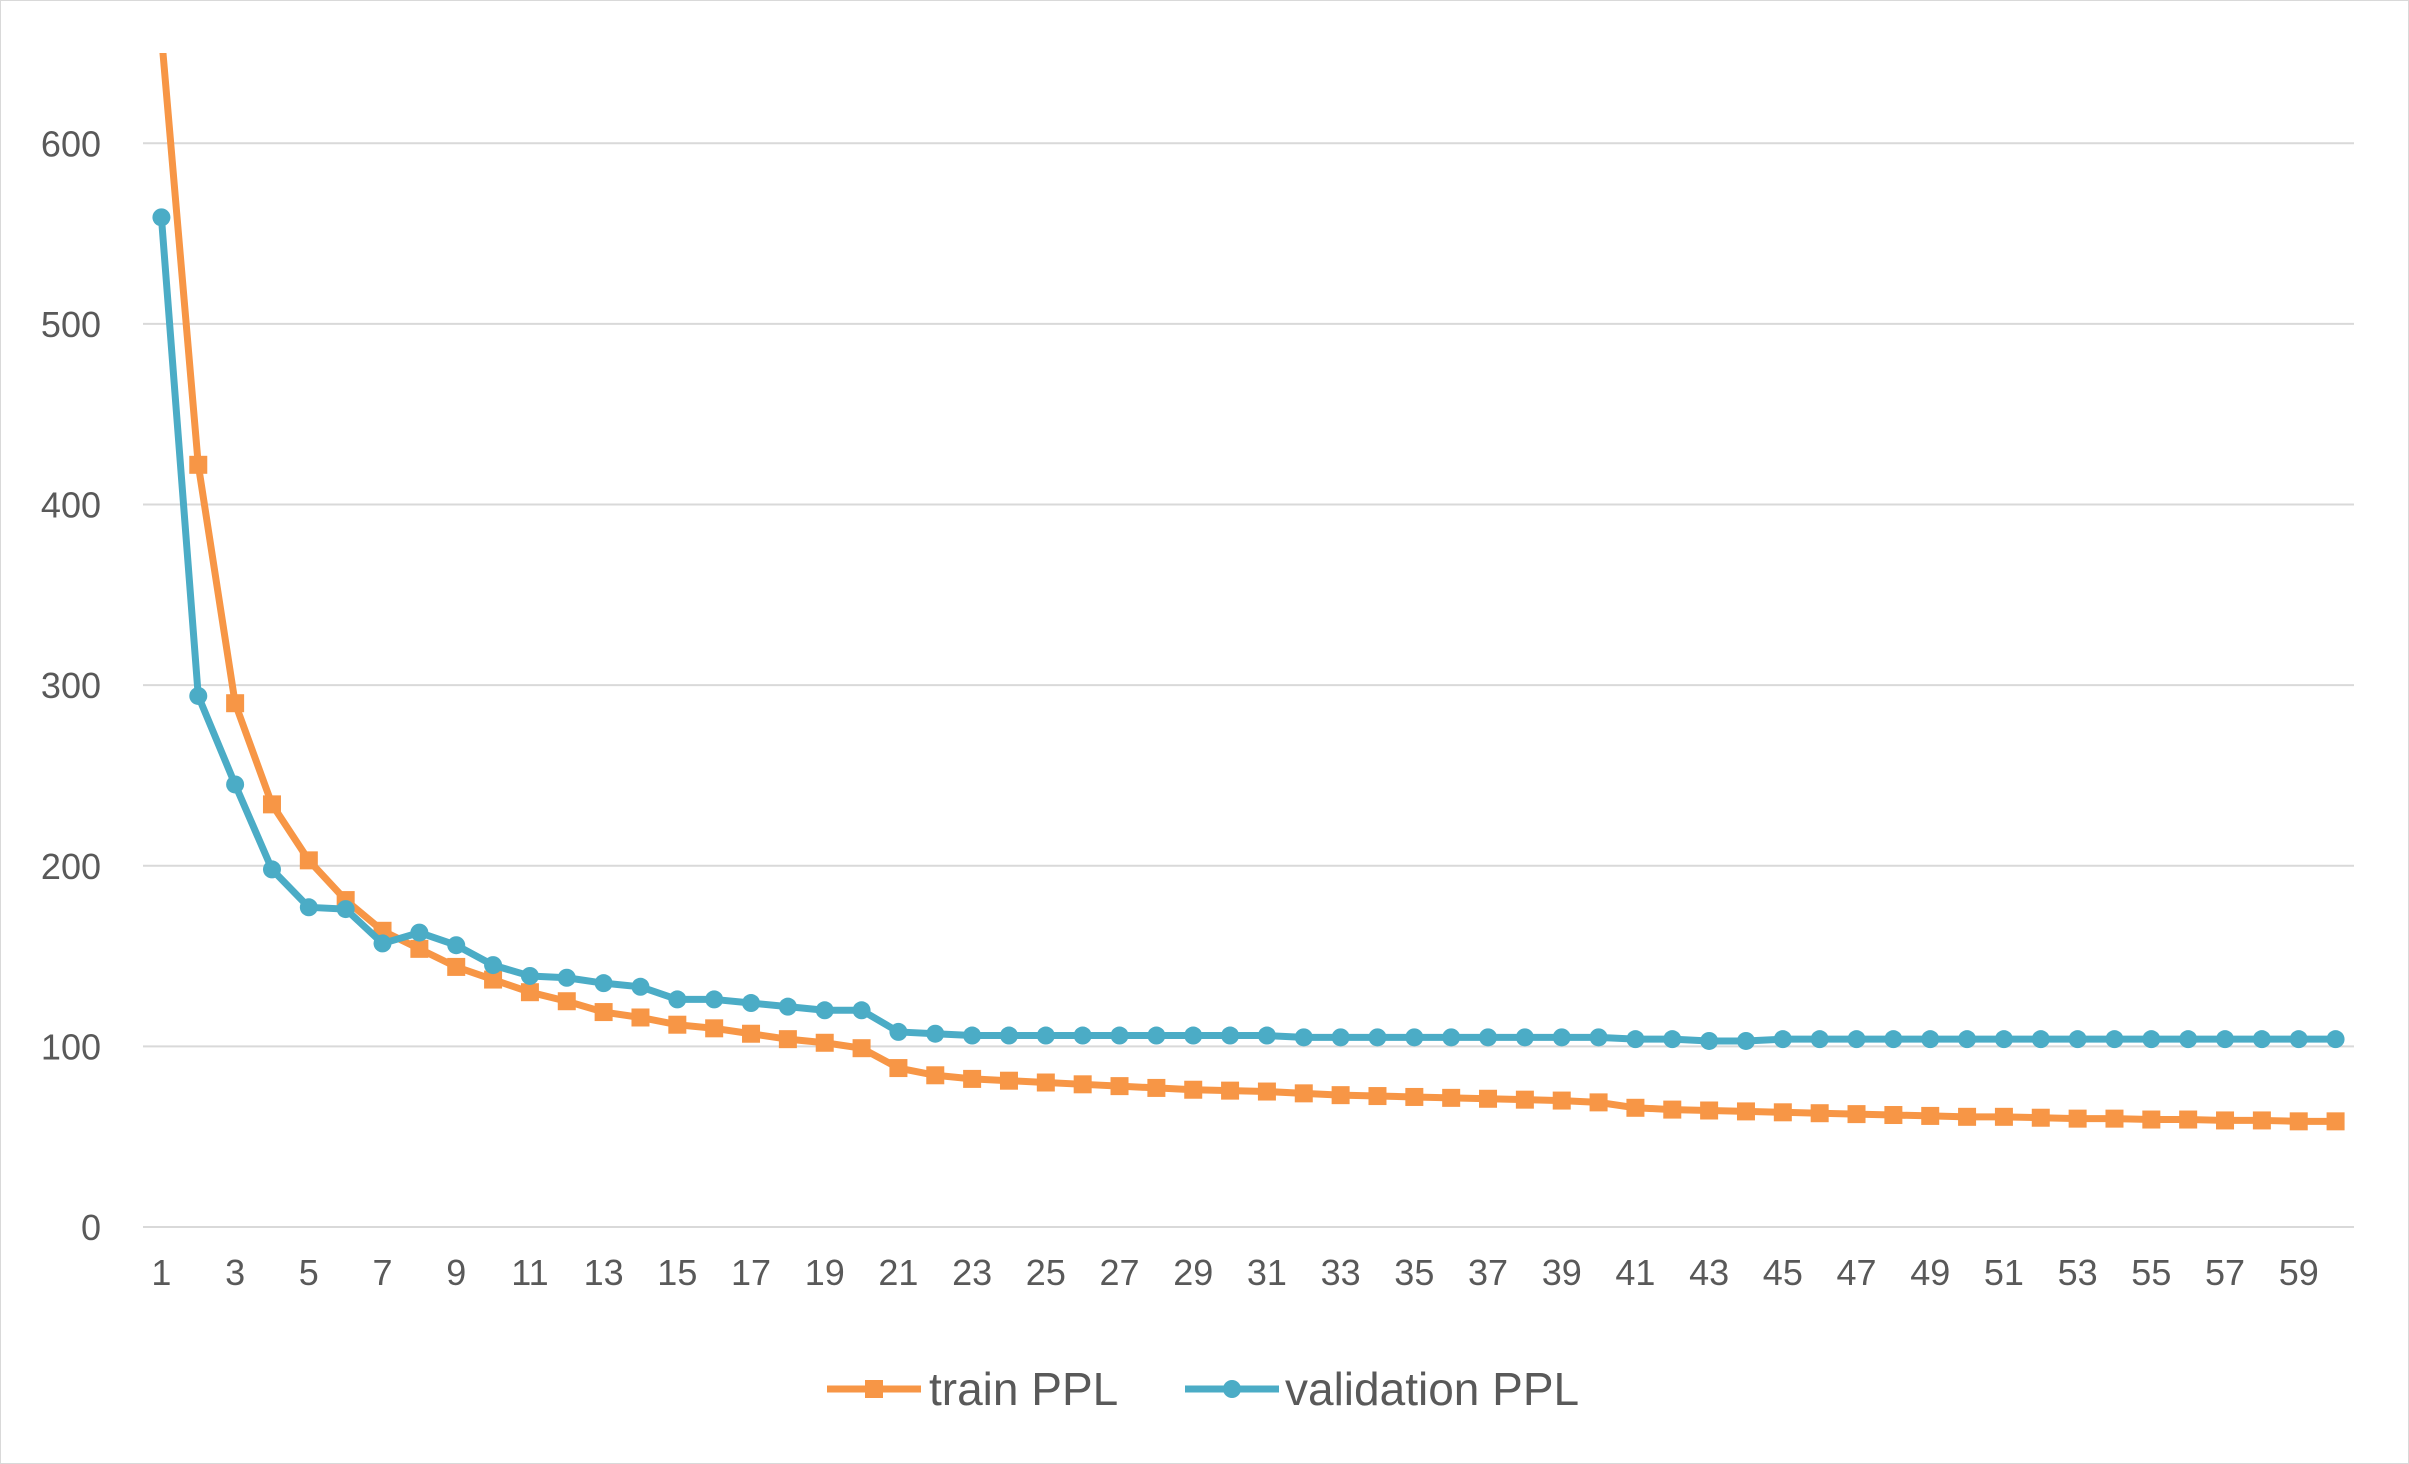 The width and height of the screenshot is (2409, 1464). What do you see at coordinates (1635, 1272) in the screenshot?
I see `x-tick-label: 41` at bounding box center [1635, 1272].